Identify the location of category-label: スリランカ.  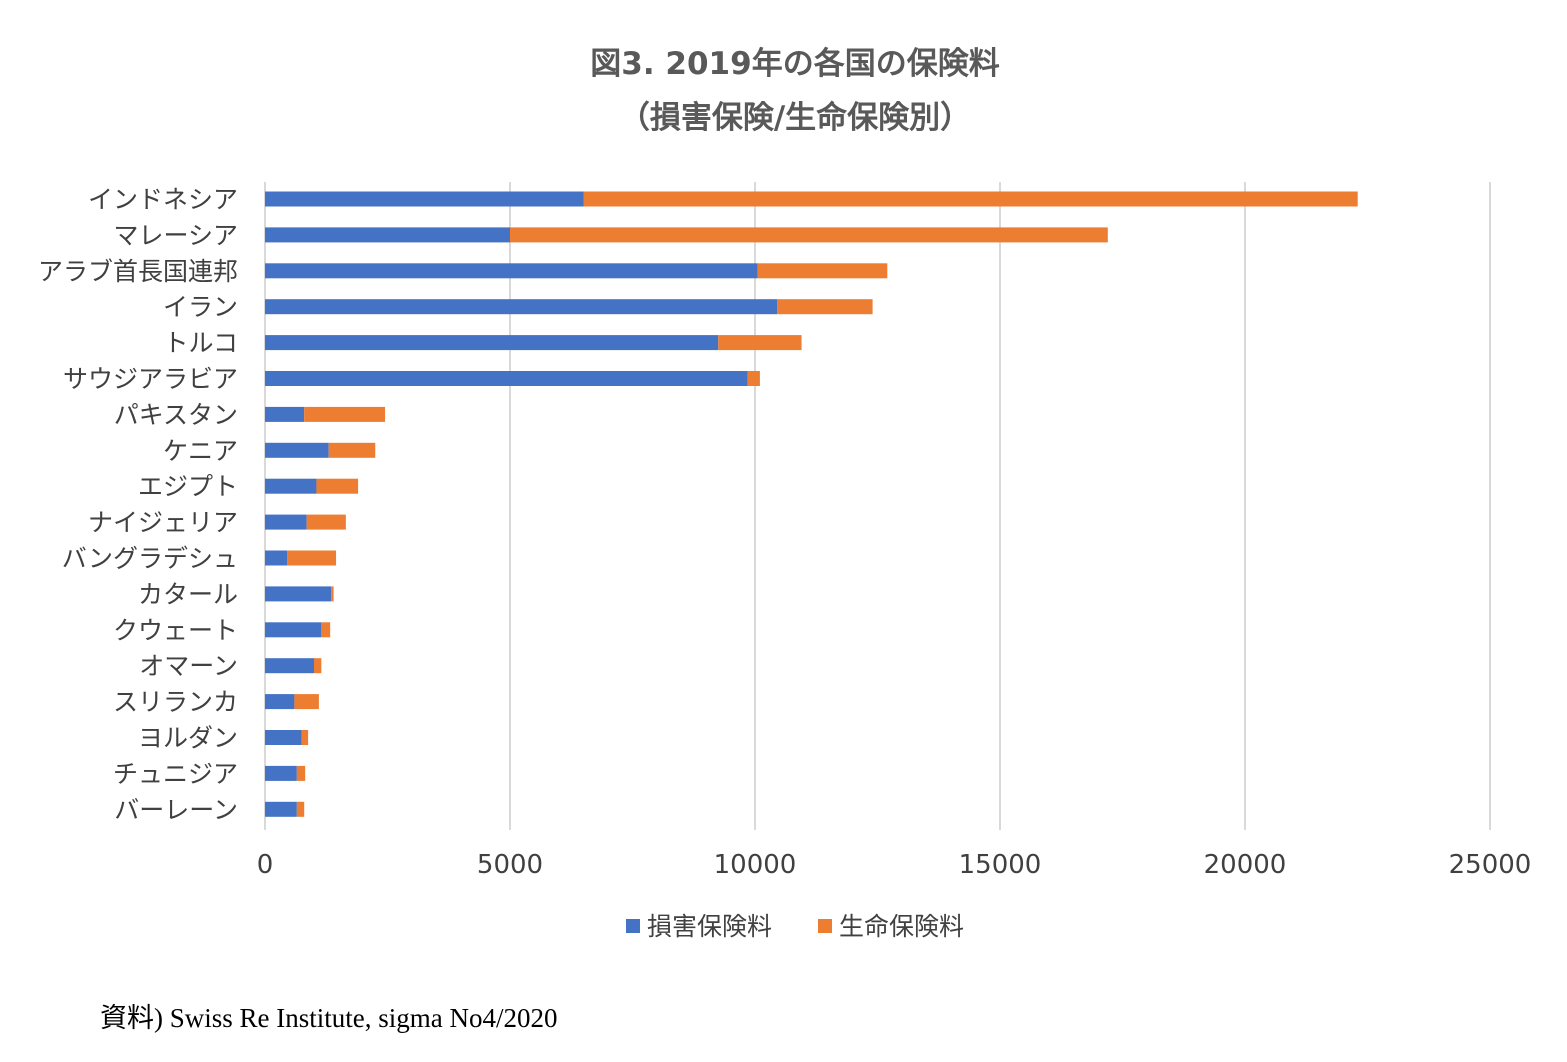
(175, 702).